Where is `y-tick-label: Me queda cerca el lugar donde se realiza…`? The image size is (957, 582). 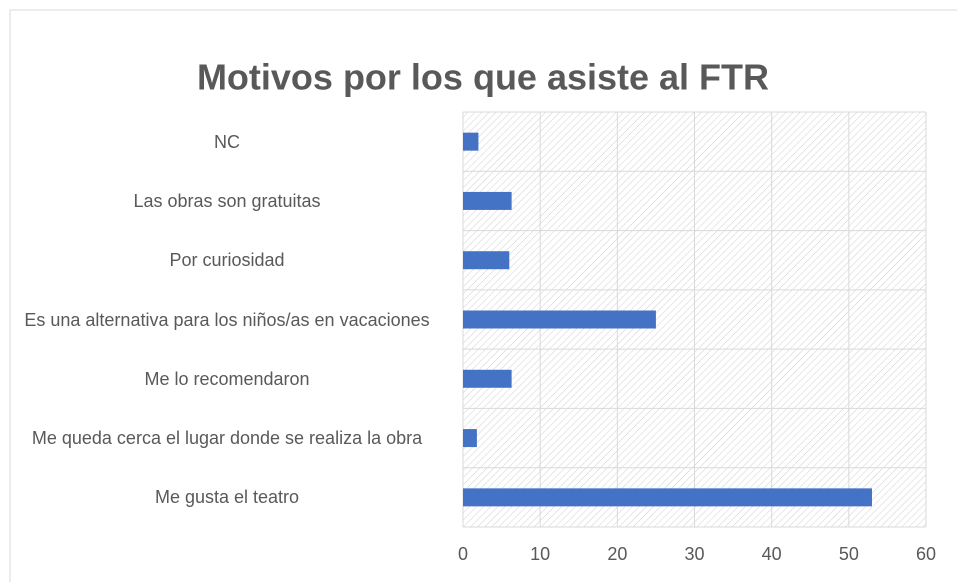
y-tick-label: Me queda cerca el lugar donde se realiza… is located at coordinates (227, 438).